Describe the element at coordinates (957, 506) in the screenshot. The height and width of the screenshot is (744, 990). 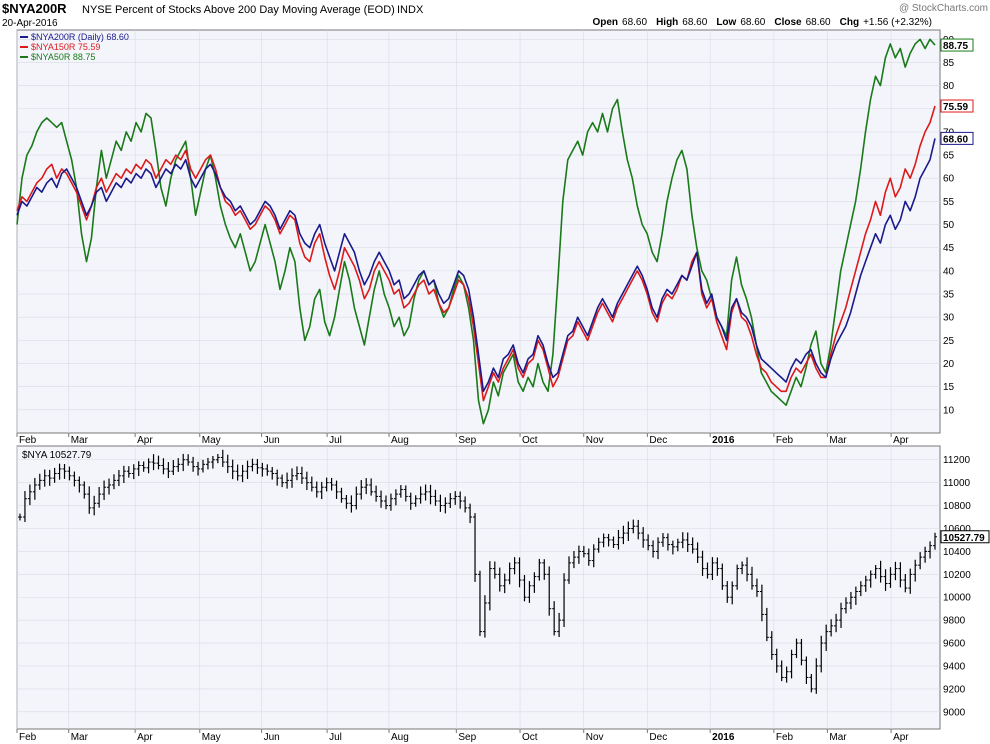
I see `y-tick-label: 10800` at that location.